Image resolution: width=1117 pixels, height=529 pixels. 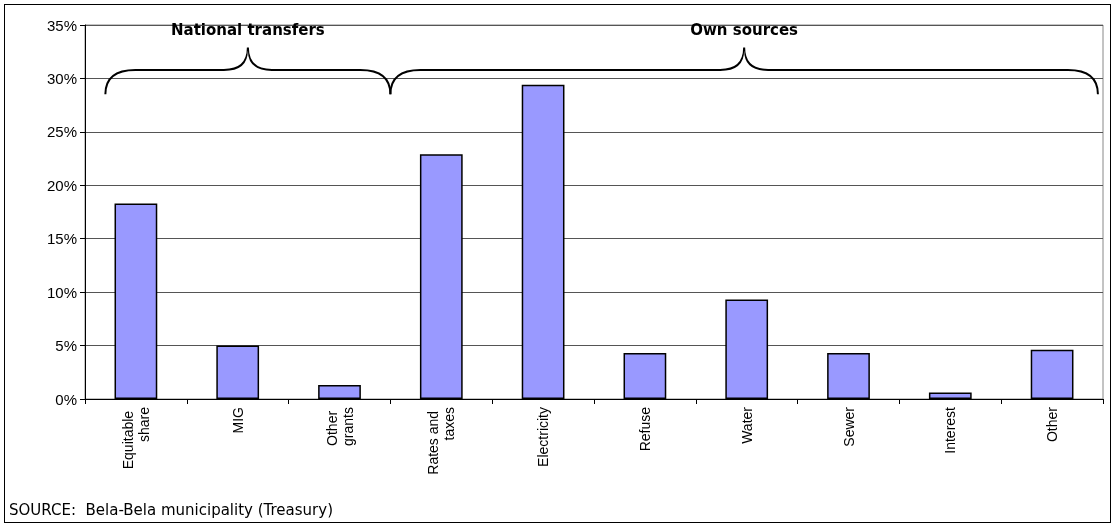 I want to click on x-tick-label: Other, so click(x=1052, y=424).